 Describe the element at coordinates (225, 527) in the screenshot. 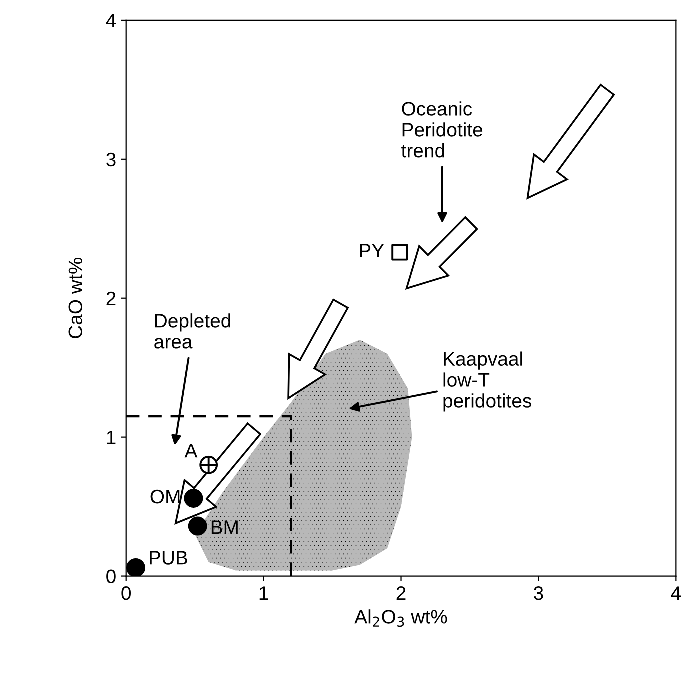

I see `series-label: BM` at that location.